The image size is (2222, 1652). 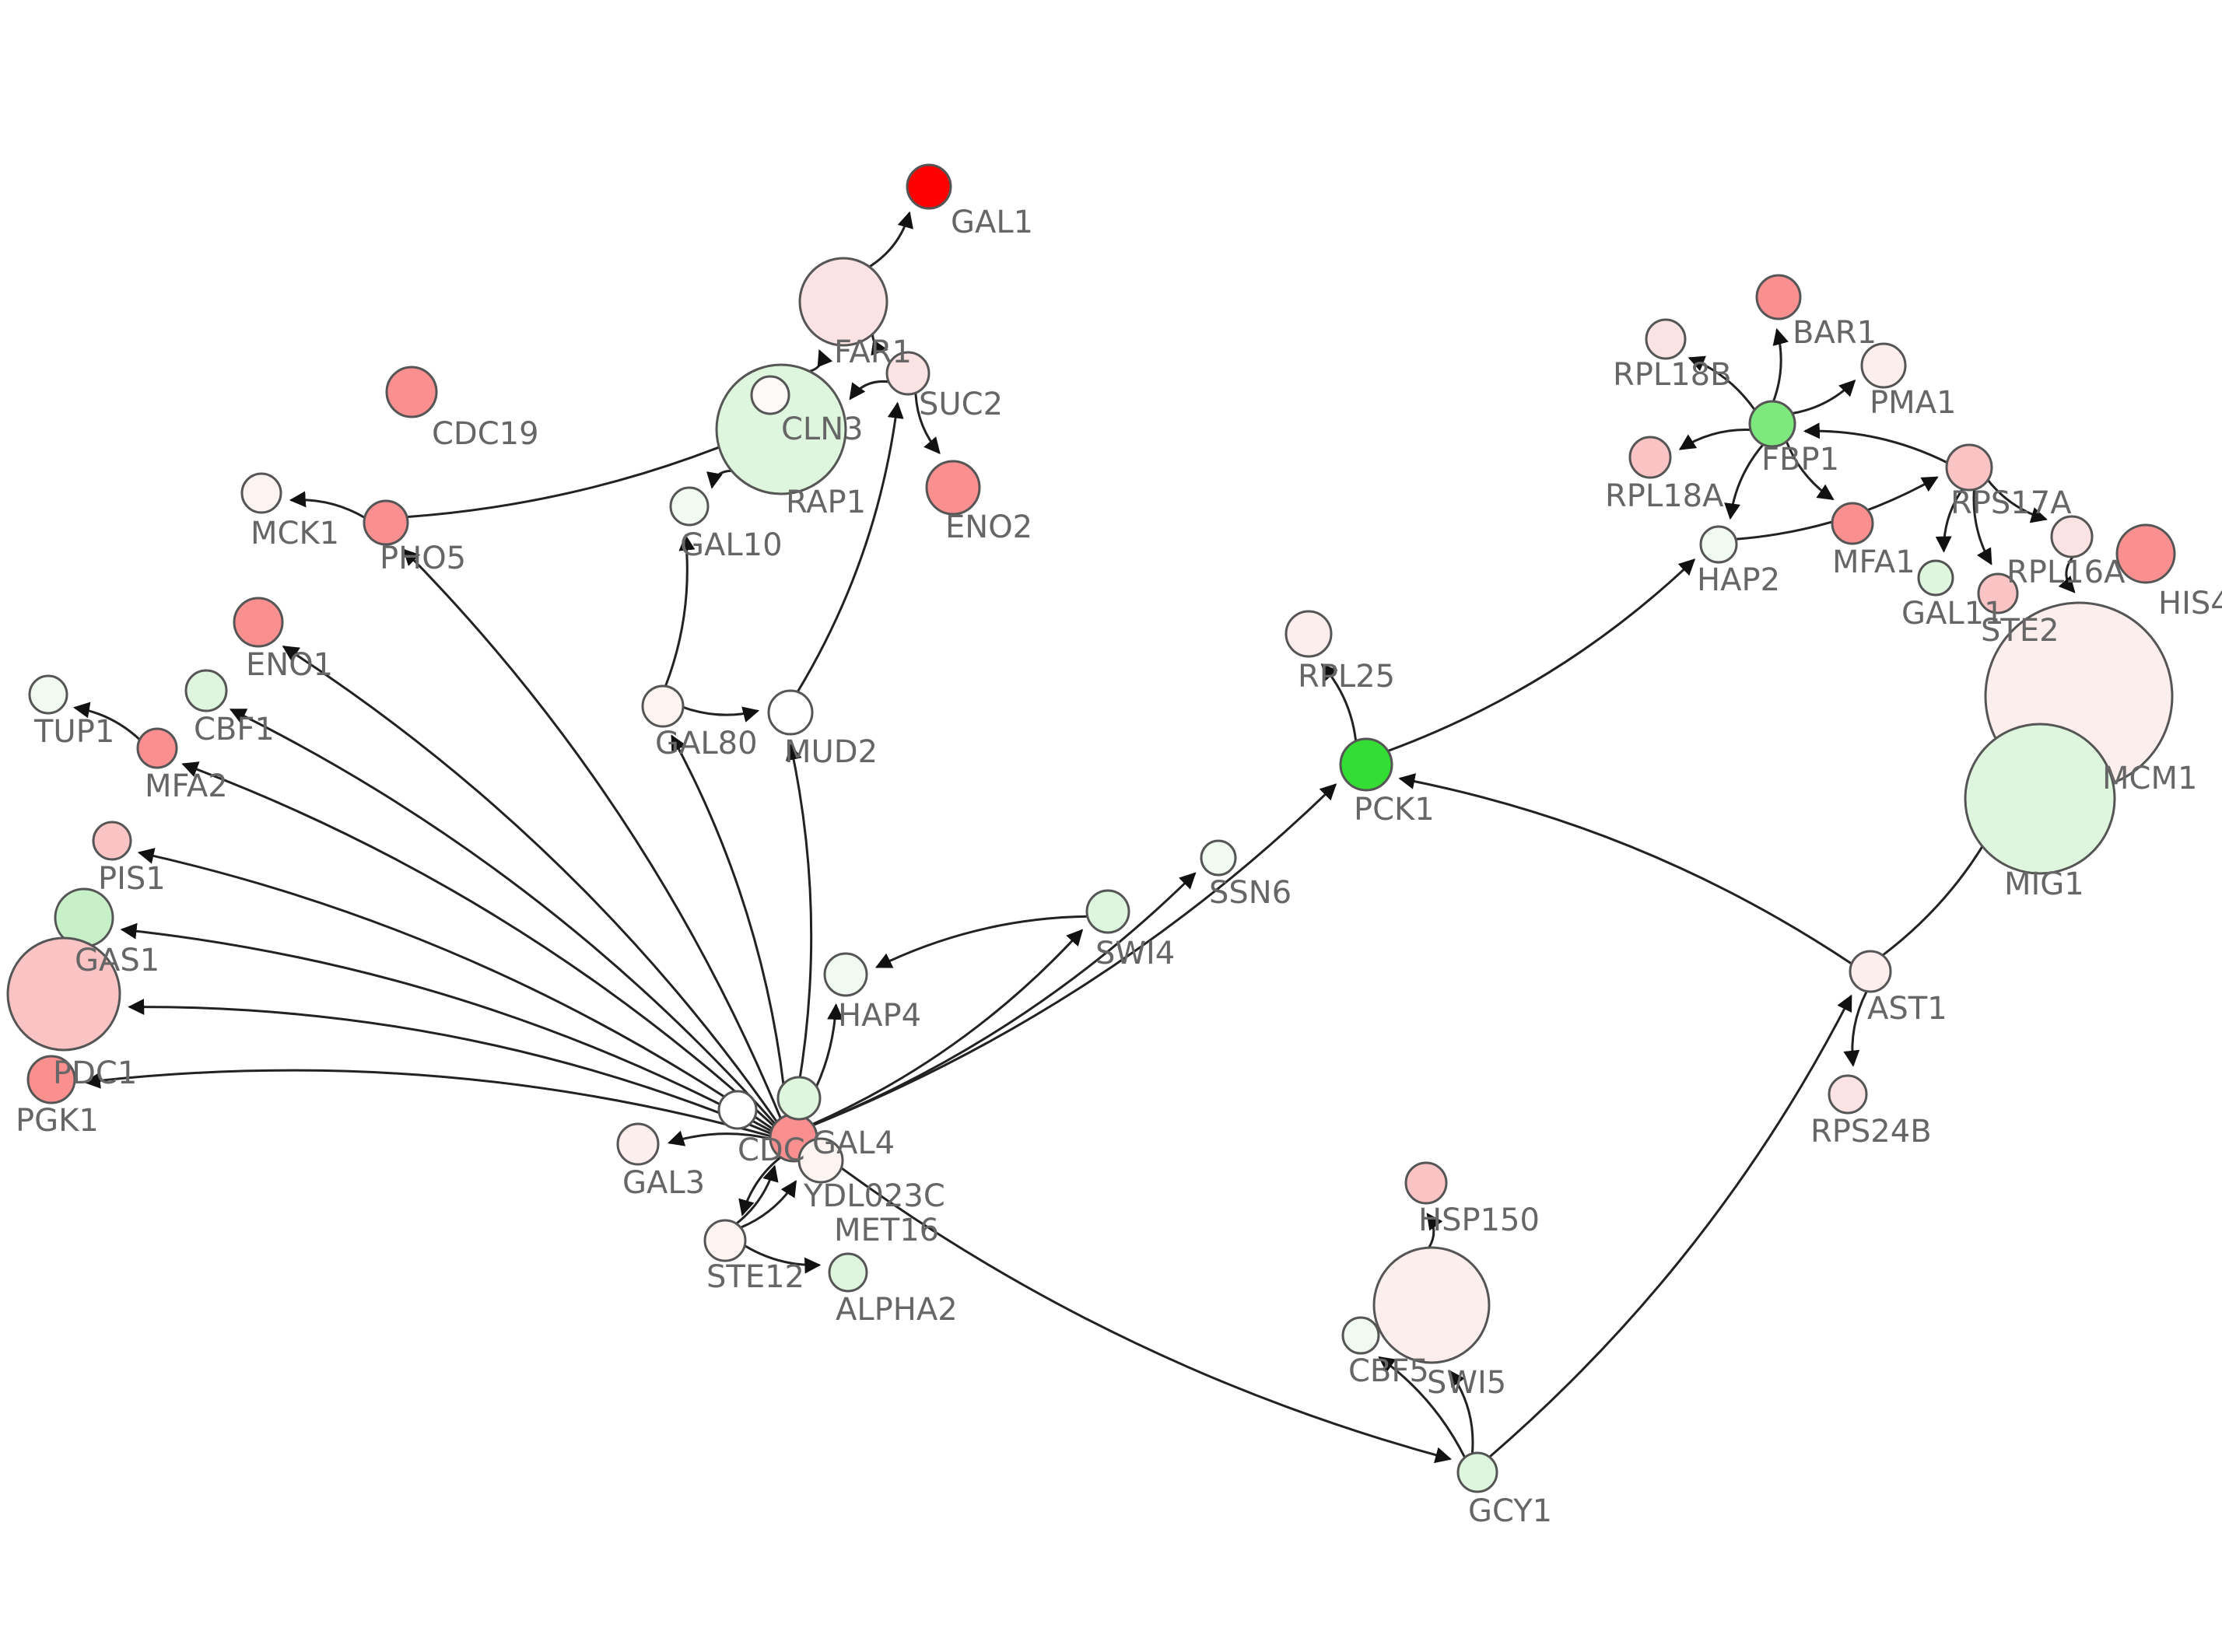 I want to click on graph-node-cln3, so click(x=781, y=429).